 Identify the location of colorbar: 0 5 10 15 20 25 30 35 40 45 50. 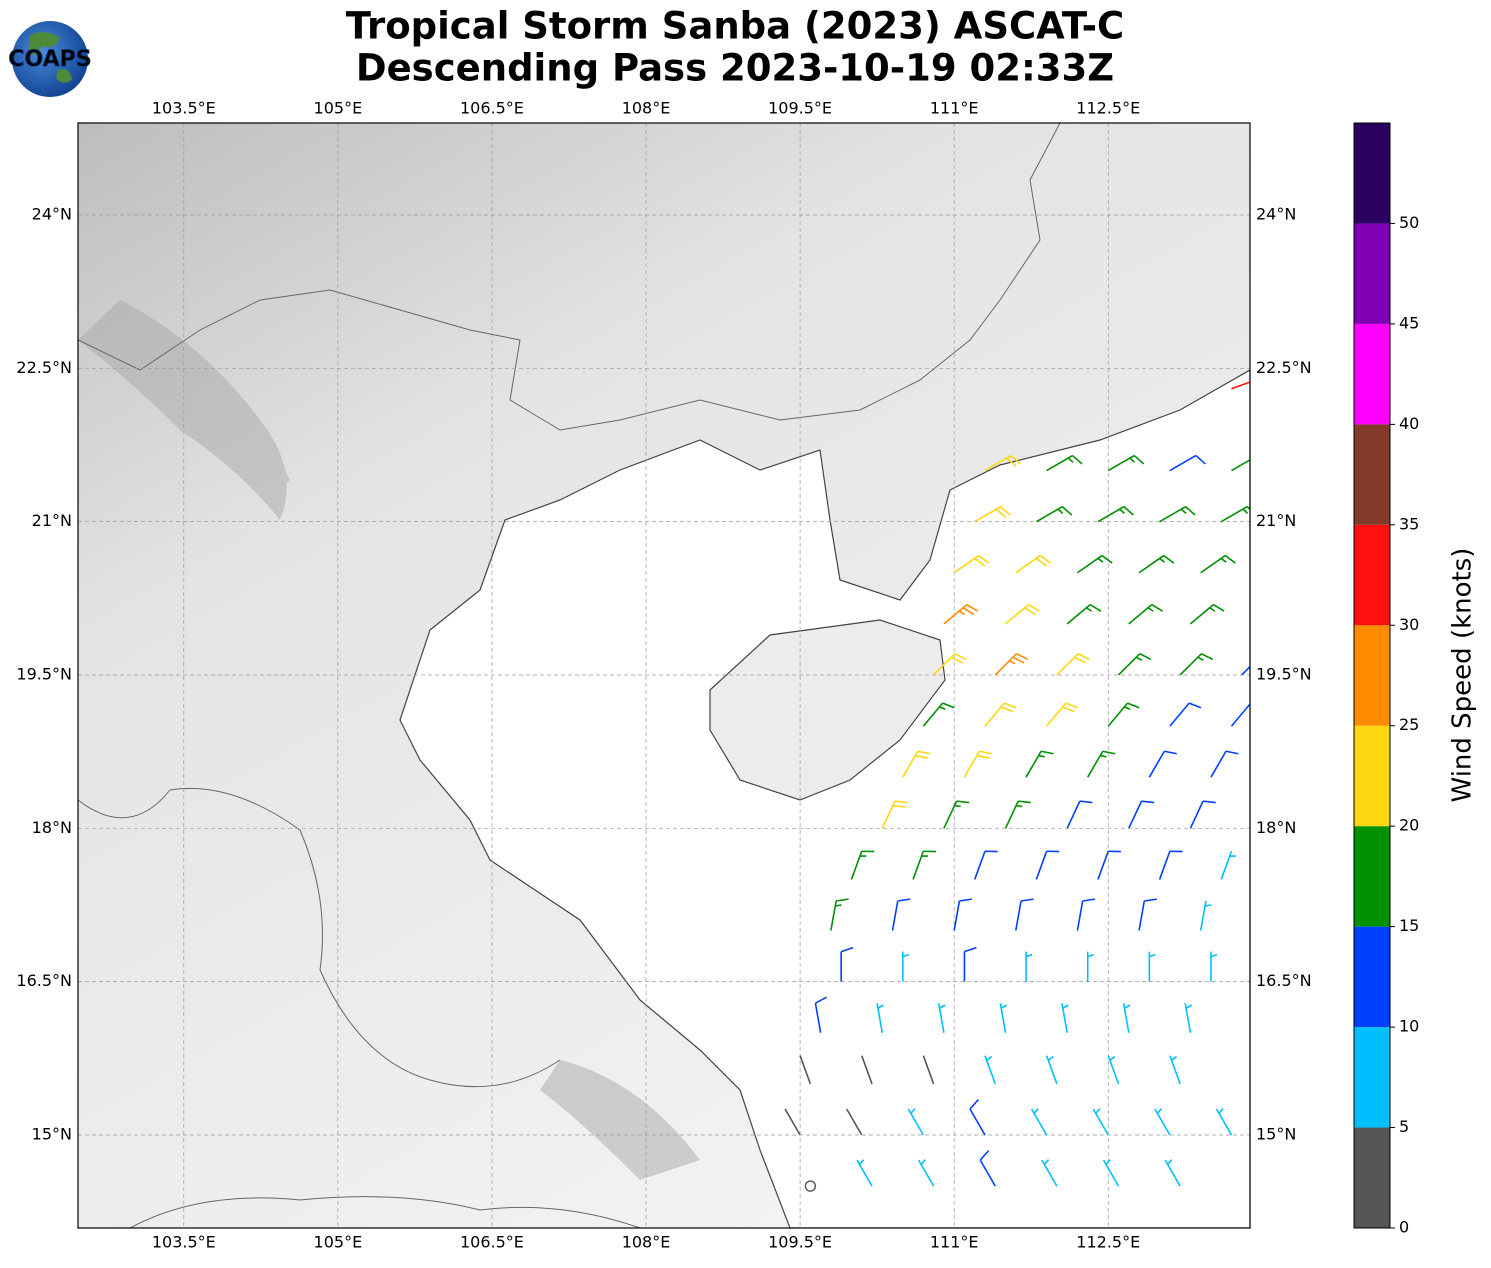
(1386, 679).